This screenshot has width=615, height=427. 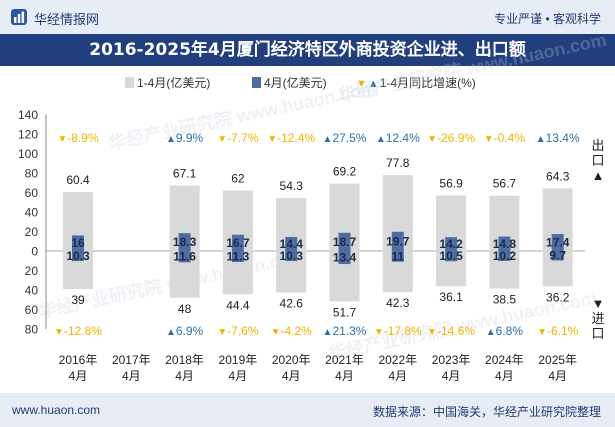 I want to click on export-yoy-label: ▼-8.9%, so click(x=78, y=138).